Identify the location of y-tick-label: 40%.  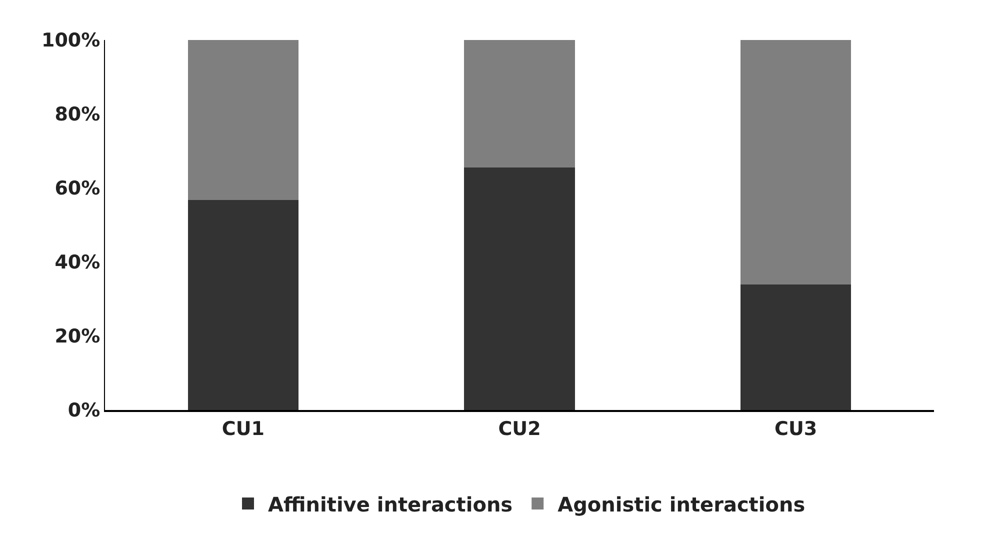
(77, 263).